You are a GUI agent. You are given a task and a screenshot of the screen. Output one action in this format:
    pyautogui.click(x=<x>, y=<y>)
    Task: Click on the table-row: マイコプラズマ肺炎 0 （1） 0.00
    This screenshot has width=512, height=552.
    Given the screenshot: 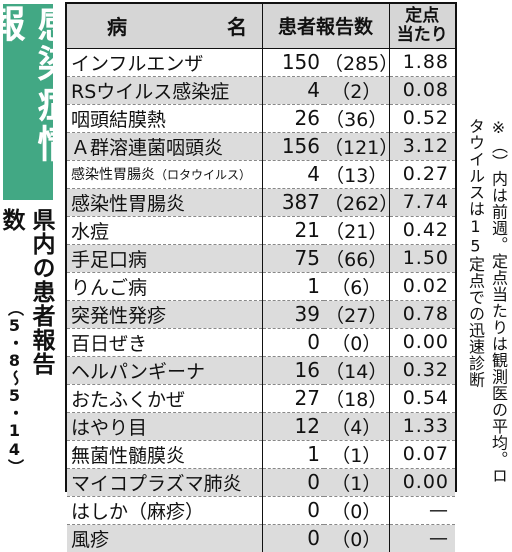 What is the action you would take?
    pyautogui.click(x=261, y=481)
    